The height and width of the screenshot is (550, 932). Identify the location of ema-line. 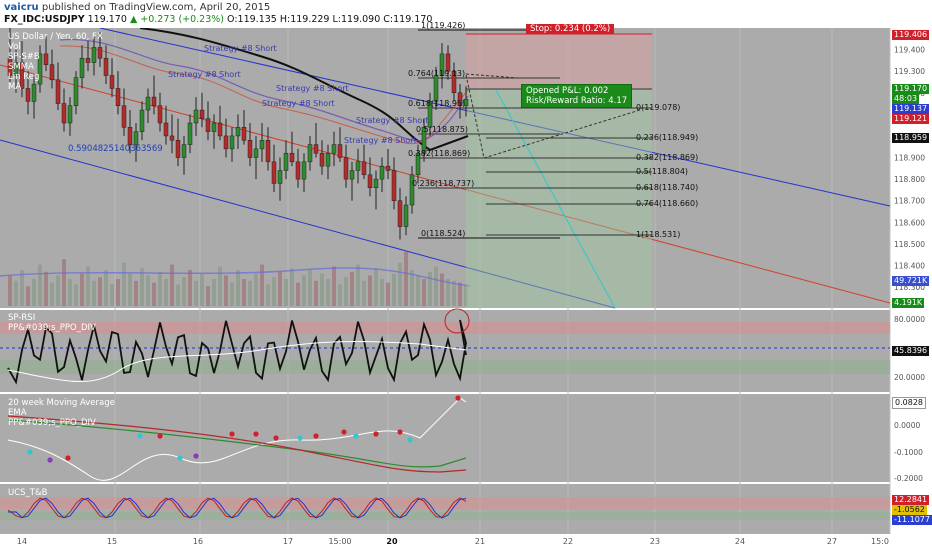
(264, 95).